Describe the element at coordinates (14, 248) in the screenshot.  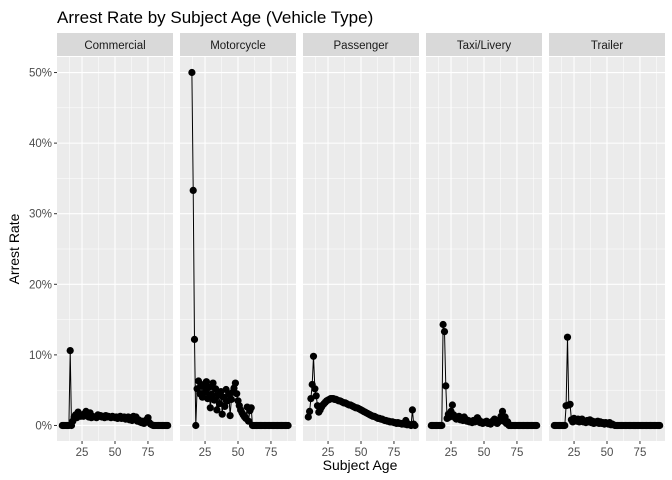
I see `y-axis-title: Arrest Rate` at that location.